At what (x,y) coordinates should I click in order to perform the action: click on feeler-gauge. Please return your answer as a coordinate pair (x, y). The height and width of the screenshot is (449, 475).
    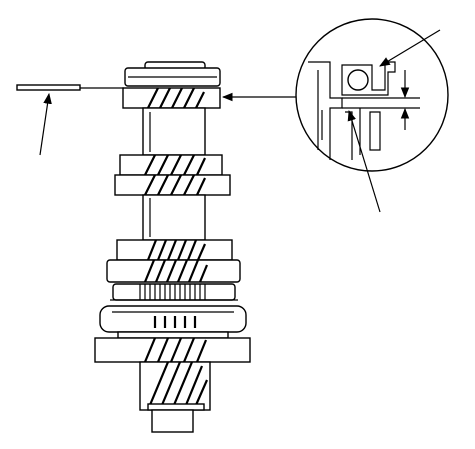
    Looking at the image, I should click on (70, 120).